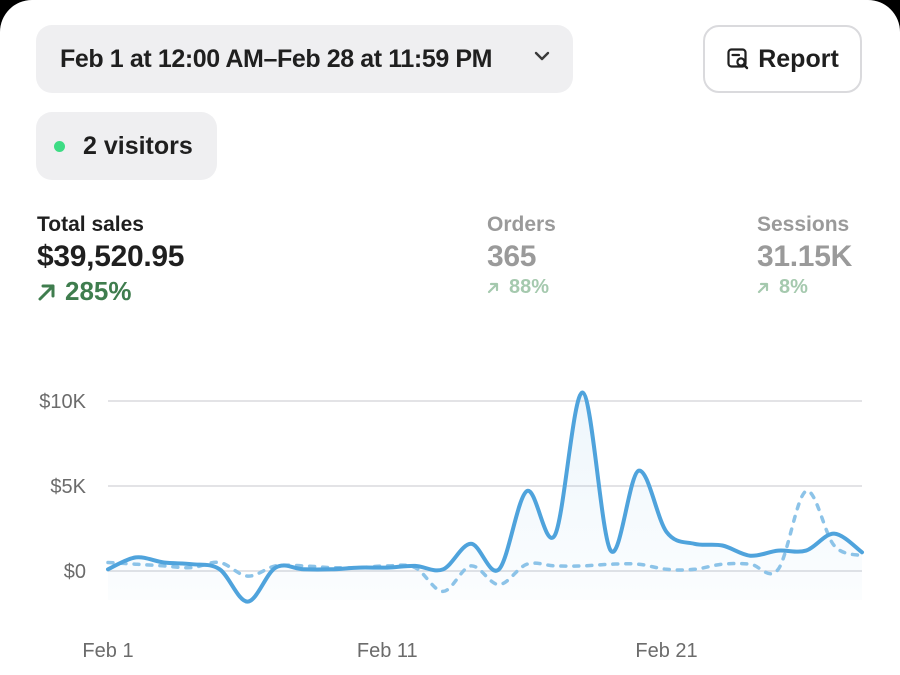  What do you see at coordinates (98, 291) in the screenshot?
I see `metric-change-value: 285%` at bounding box center [98, 291].